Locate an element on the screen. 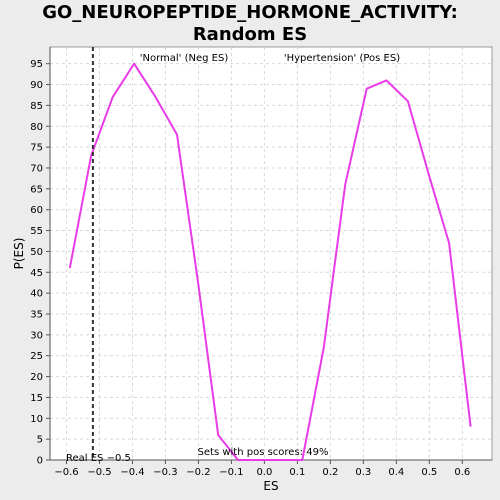 The width and height of the screenshot is (500, 500). x-tick-label: −0.6 is located at coordinates (66, 472).